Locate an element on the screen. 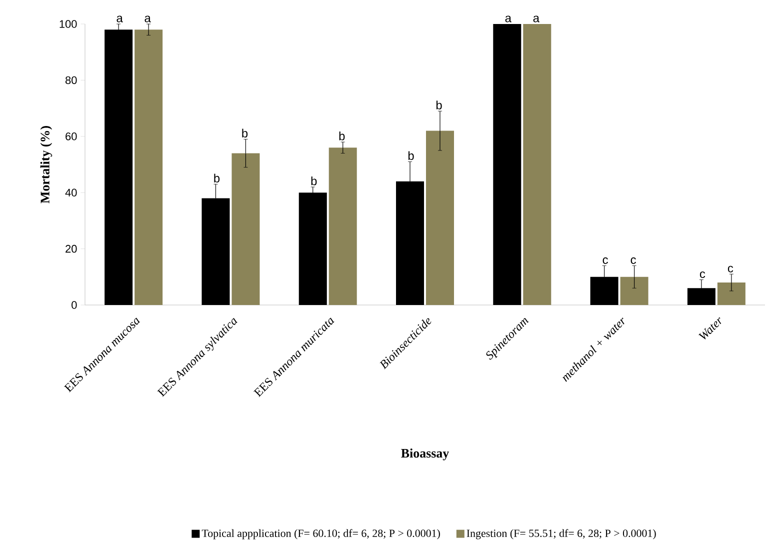  y-tick-label: 100 is located at coordinates (68, 24).